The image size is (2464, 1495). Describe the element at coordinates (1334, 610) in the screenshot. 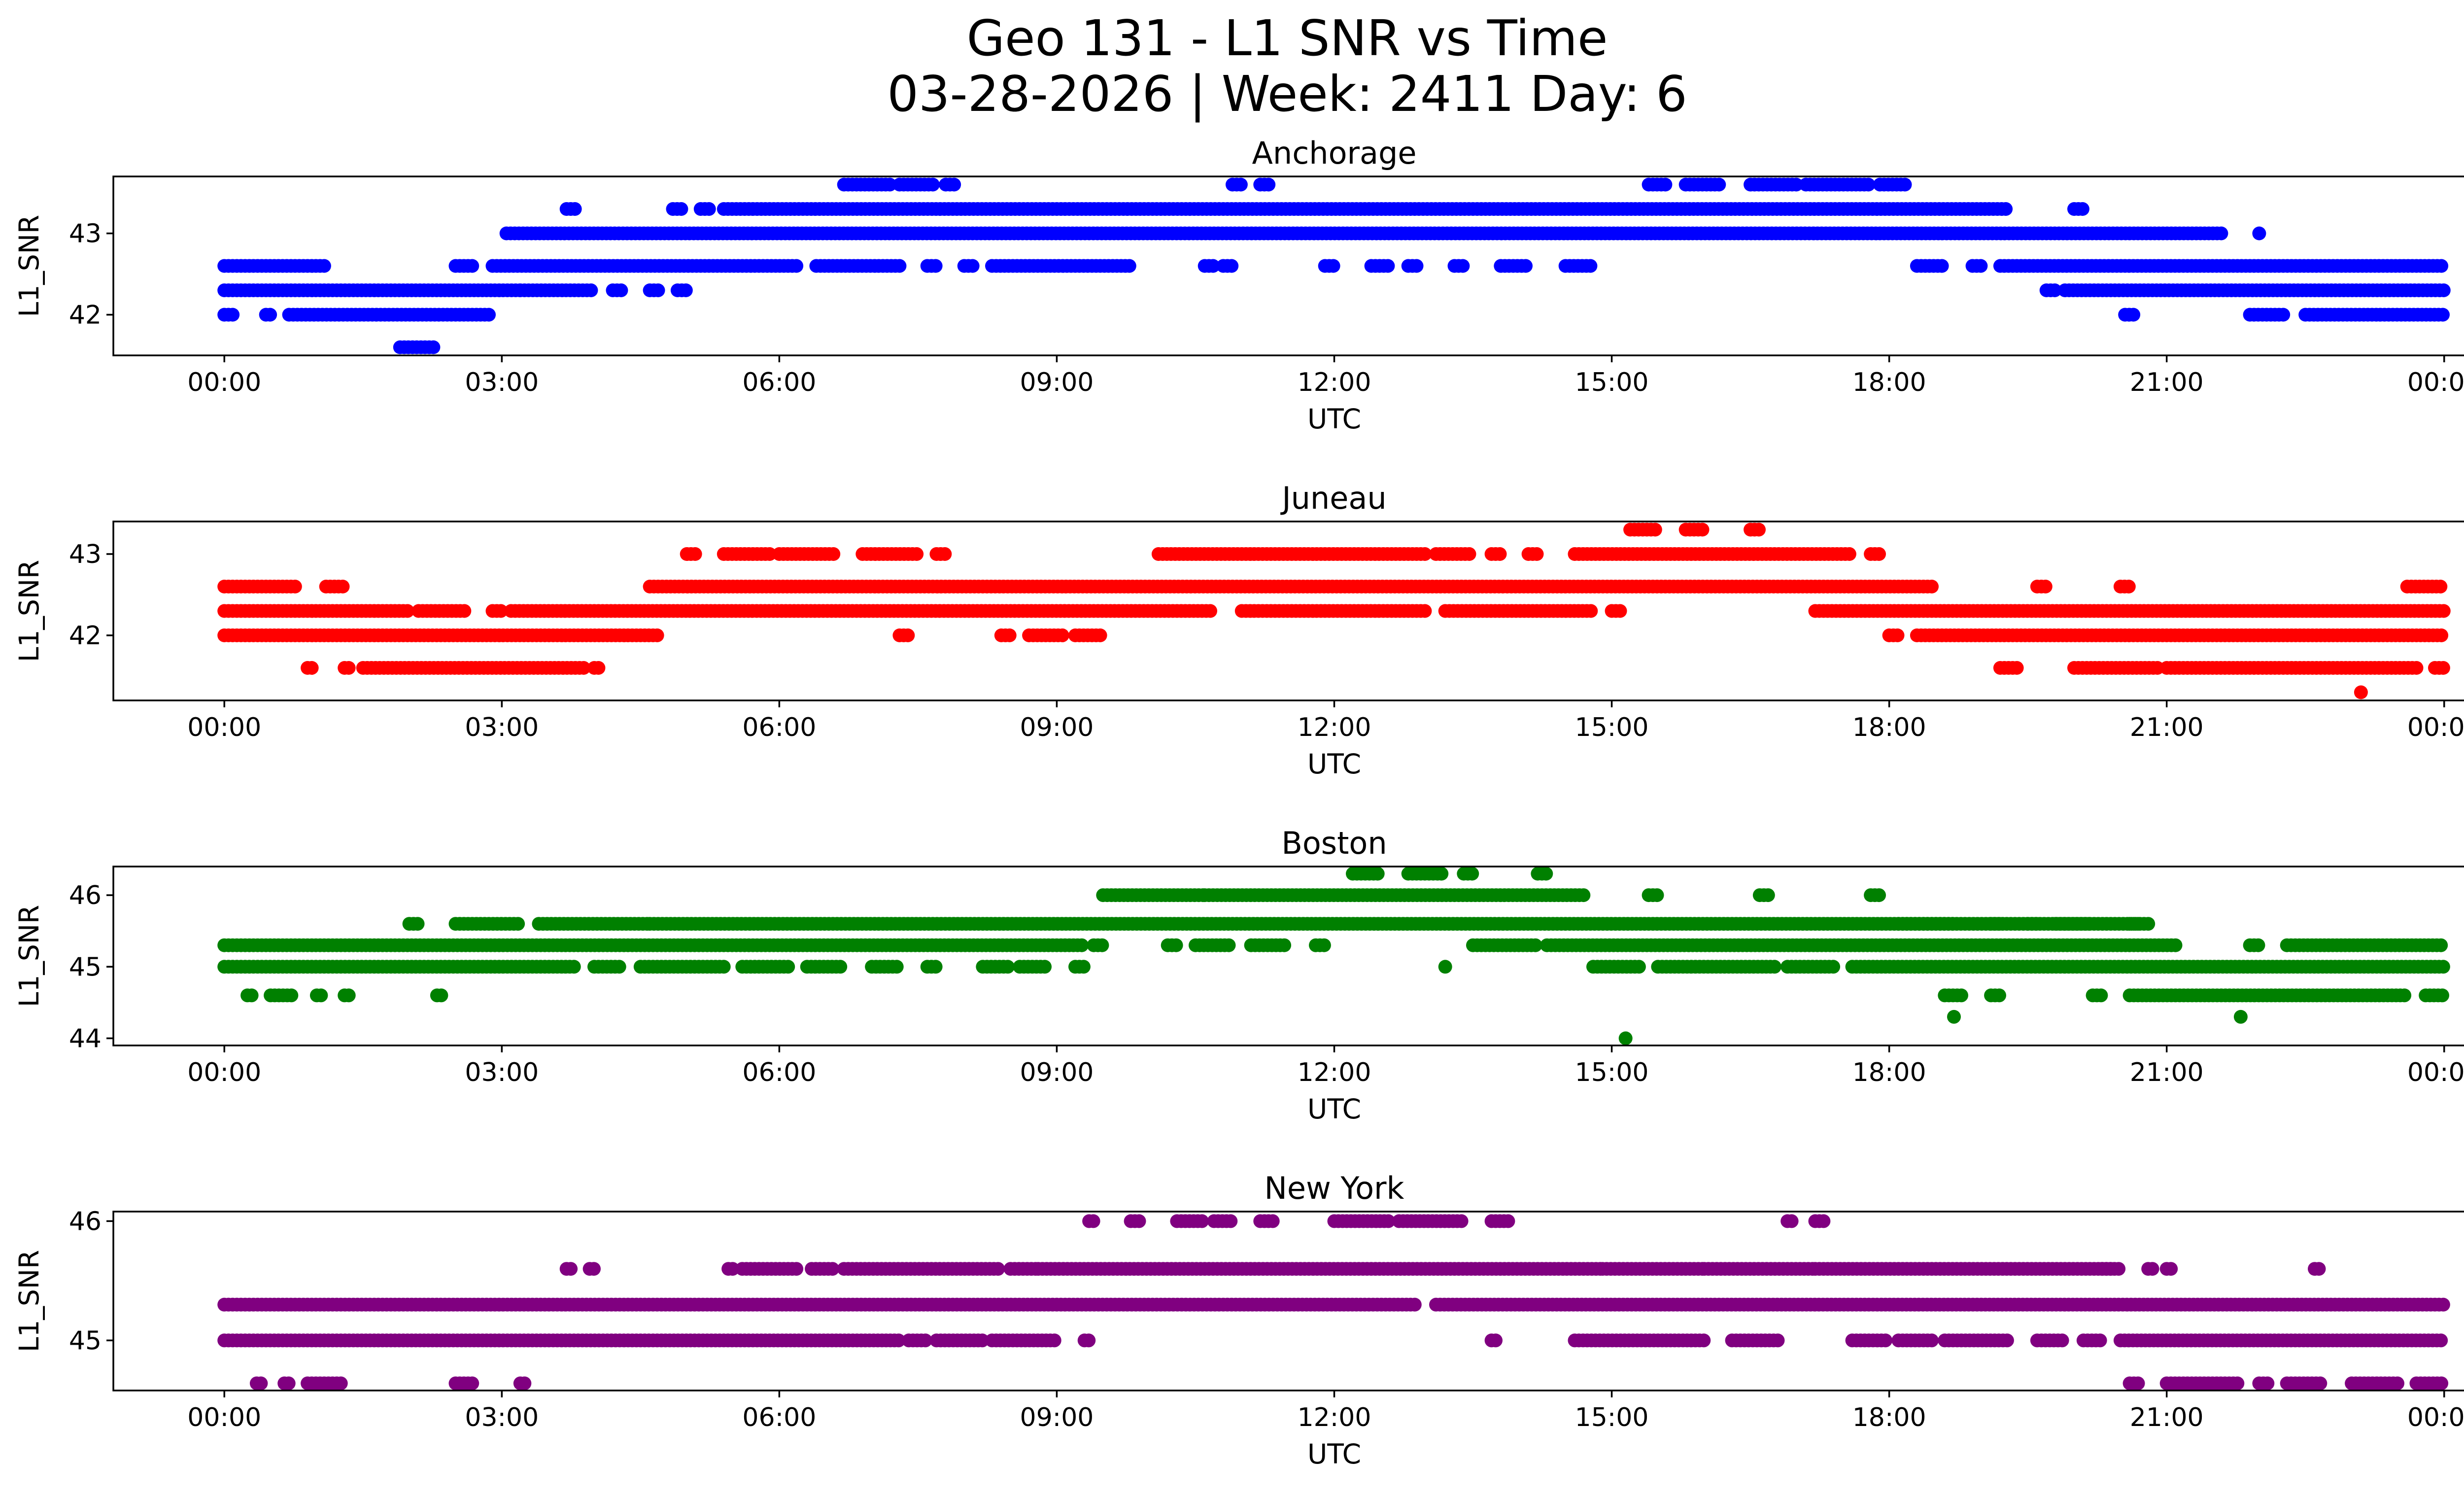

I see `series-juneau` at that location.